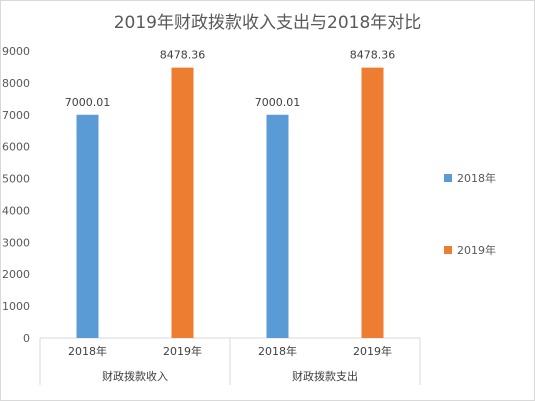 This screenshot has width=535, height=401. I want to click on legend-item-2019: 2019年, so click(470, 250).